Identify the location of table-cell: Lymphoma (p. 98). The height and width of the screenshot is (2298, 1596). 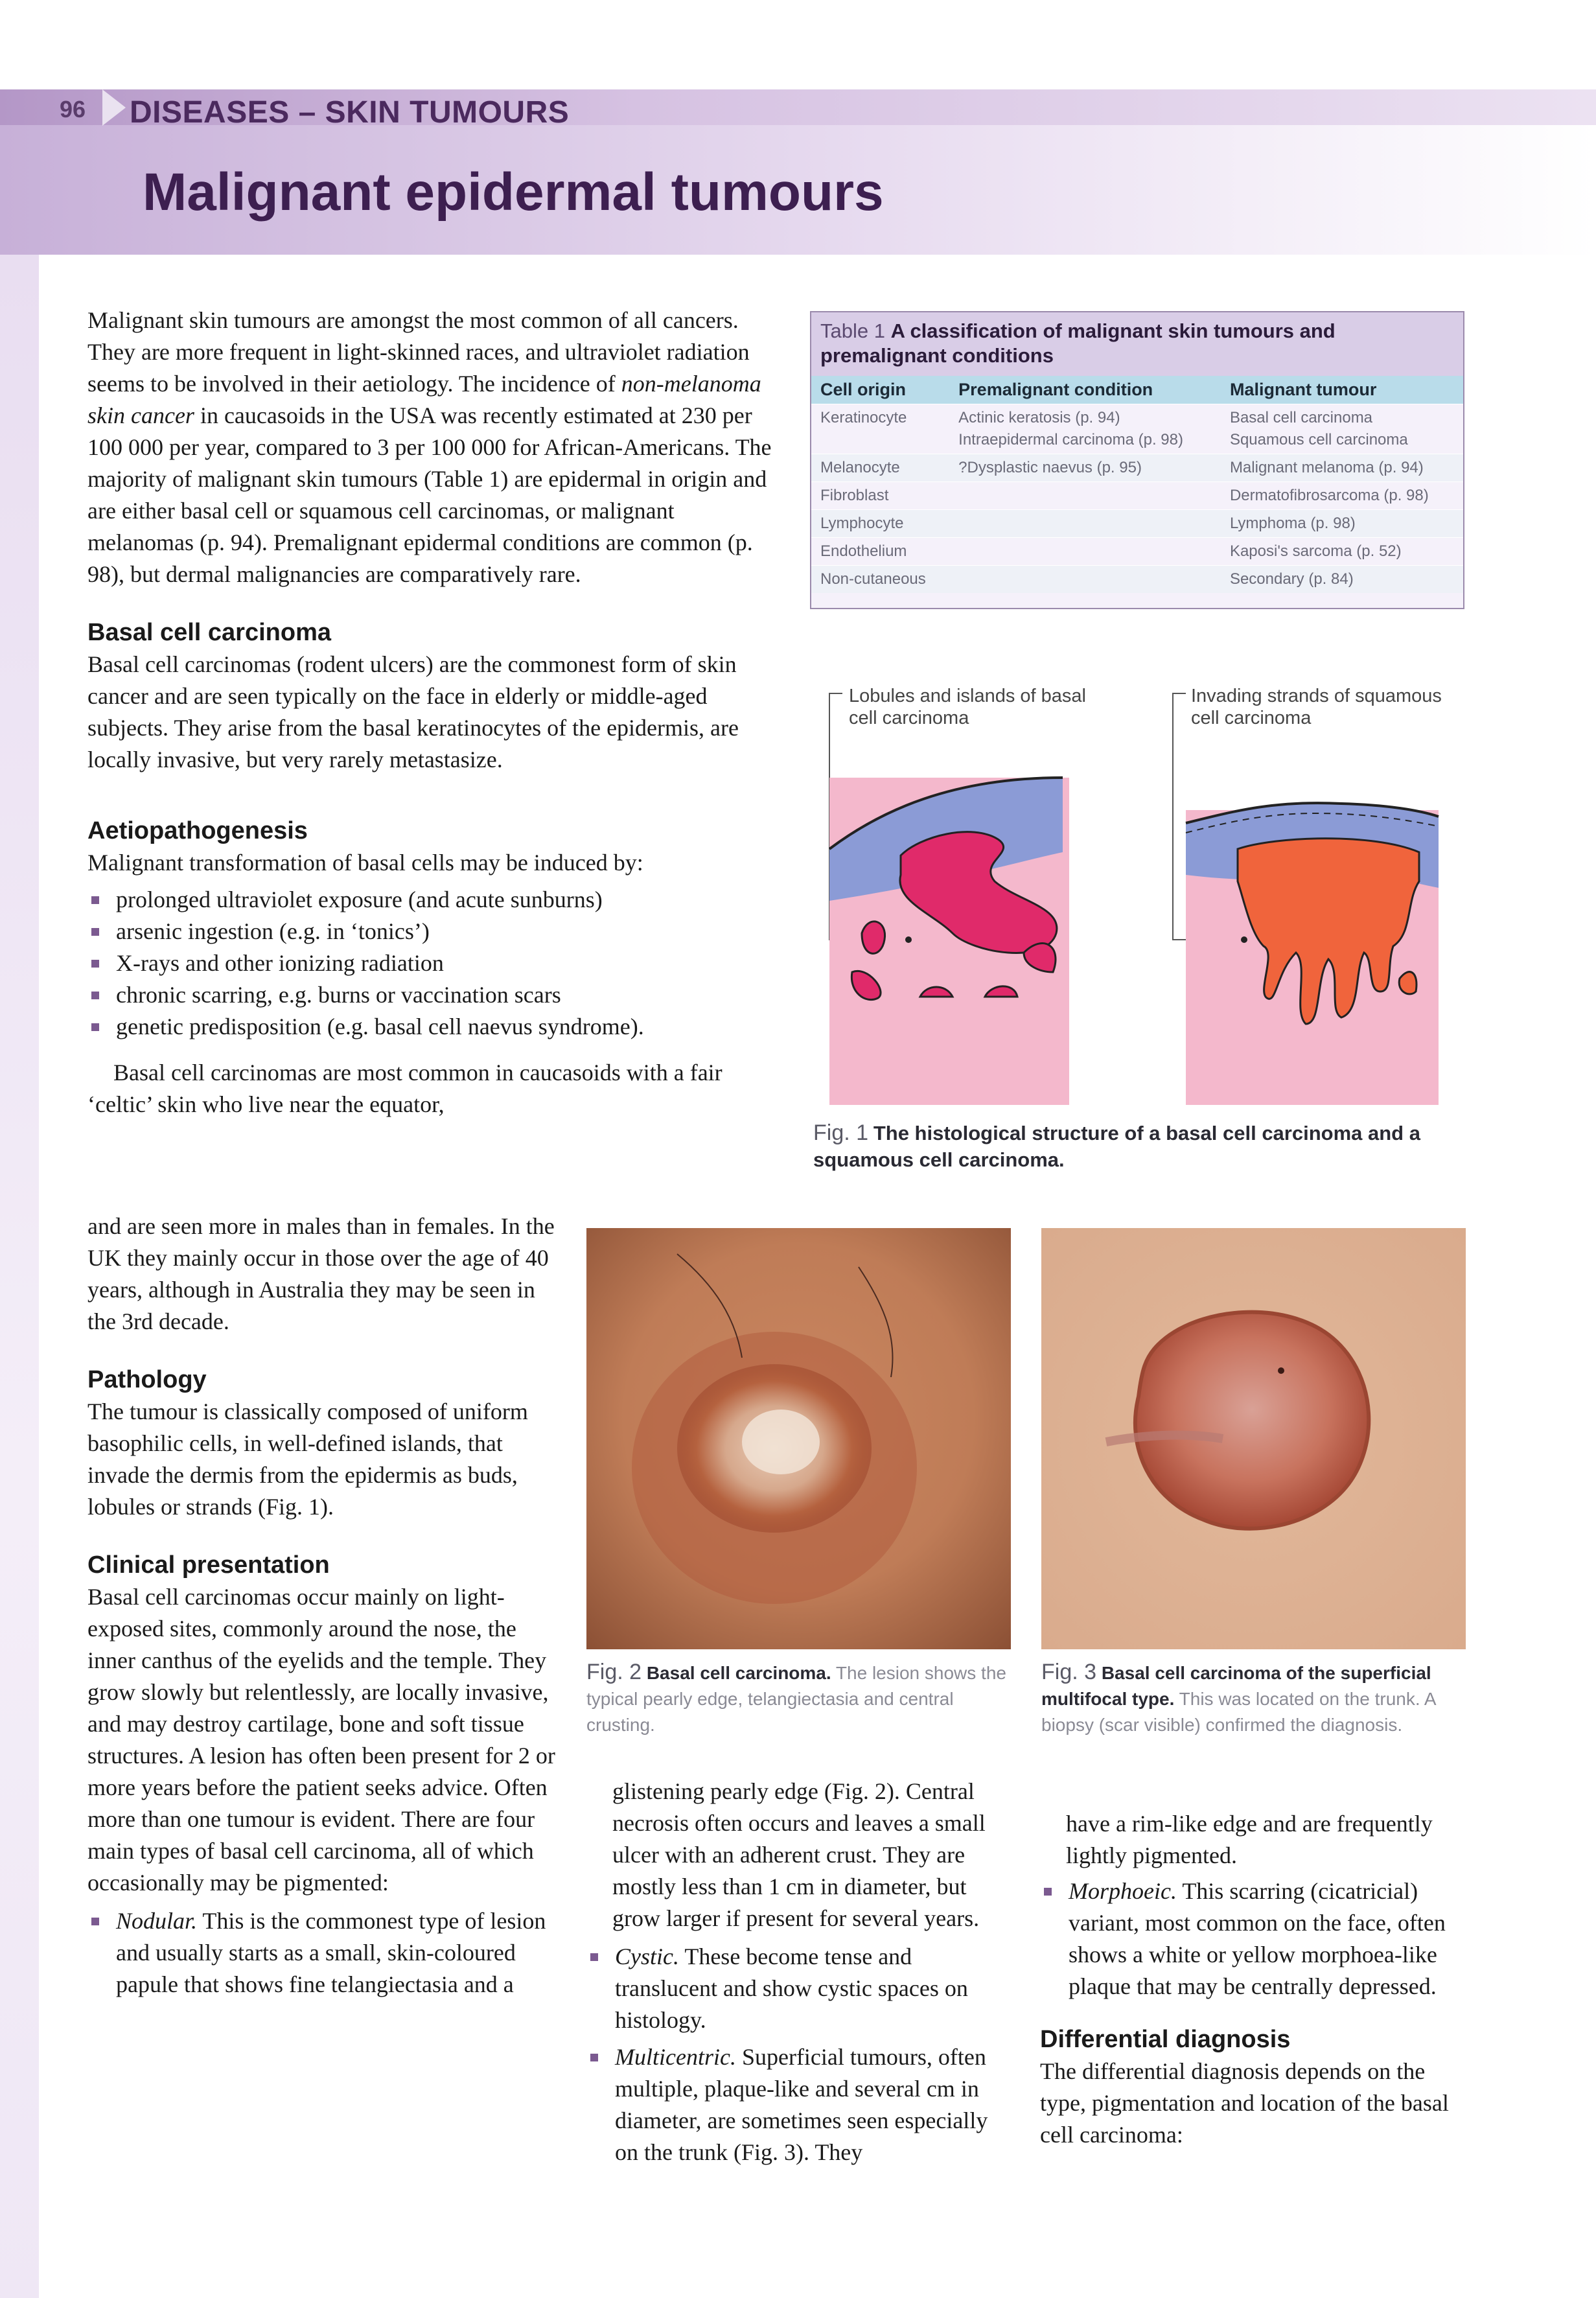
(1341, 523).